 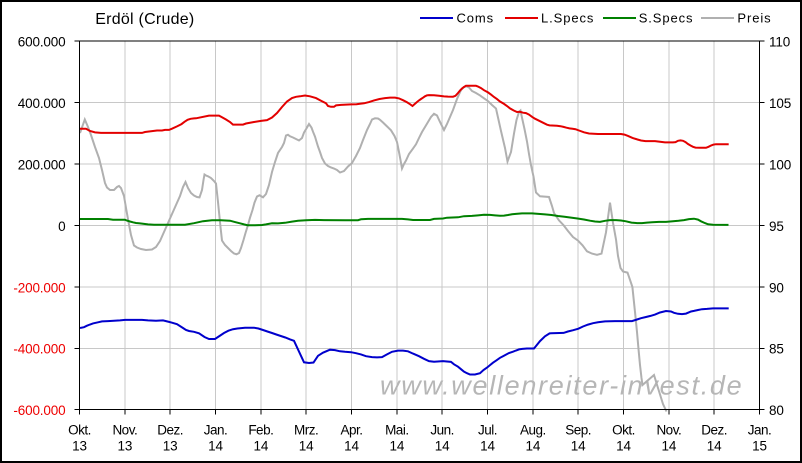 I want to click on svg-text: www.wellenreiter-invest.de, so click(x=561, y=386).